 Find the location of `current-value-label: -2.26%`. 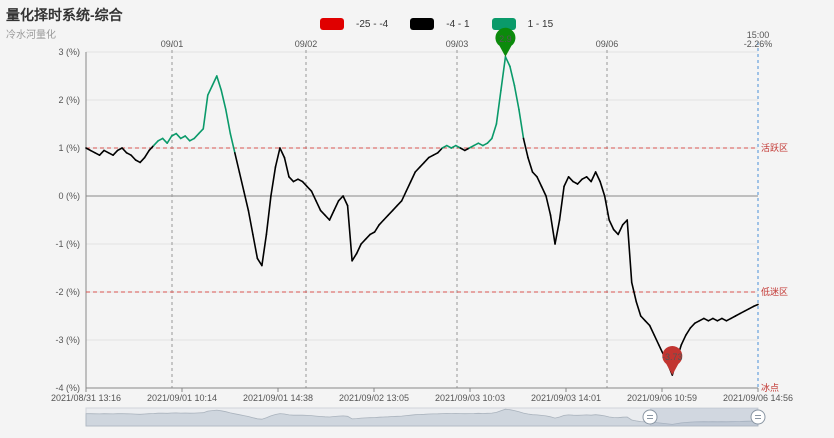

current-value-label: -2.26% is located at coordinates (758, 44).